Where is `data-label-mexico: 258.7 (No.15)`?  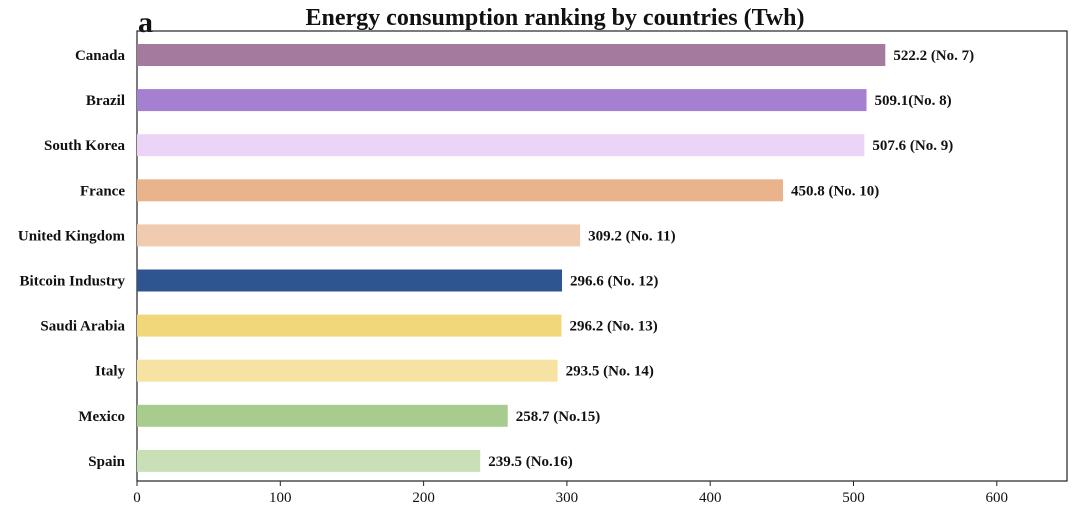 data-label-mexico: 258.7 (No.15) is located at coordinates (558, 417).